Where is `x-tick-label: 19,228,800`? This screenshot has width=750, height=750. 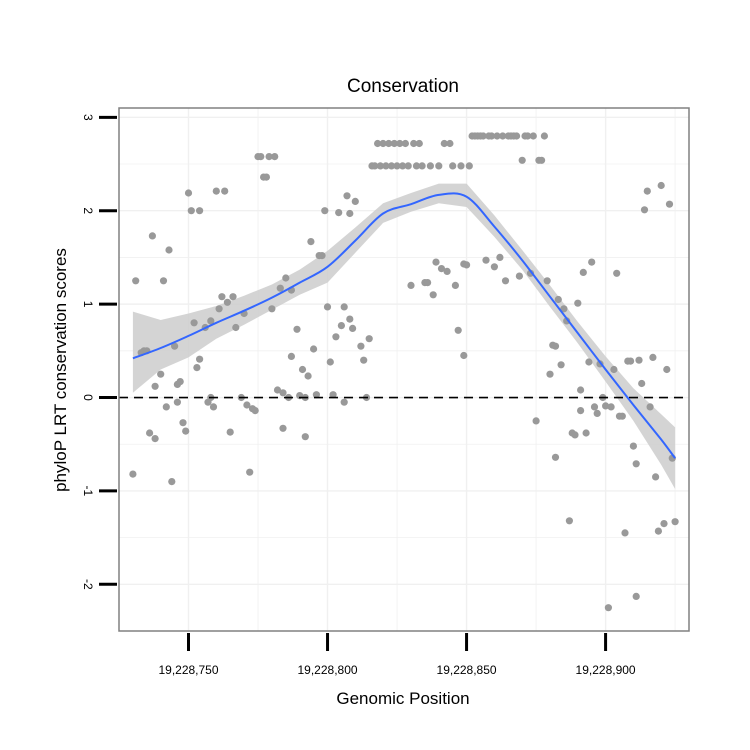
x-tick-label: 19,228,800 is located at coordinates (328, 670).